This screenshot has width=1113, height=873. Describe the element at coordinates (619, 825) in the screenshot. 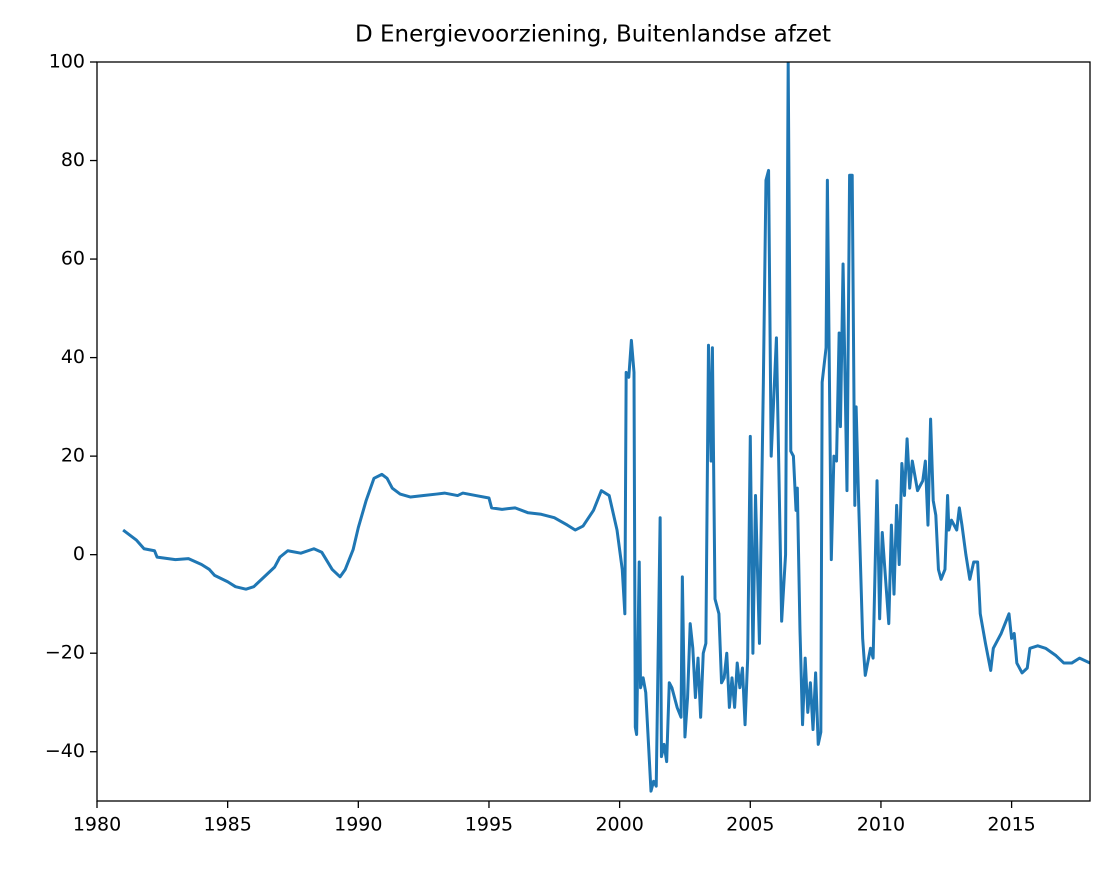

I see `x-tick-label: 2000` at that location.